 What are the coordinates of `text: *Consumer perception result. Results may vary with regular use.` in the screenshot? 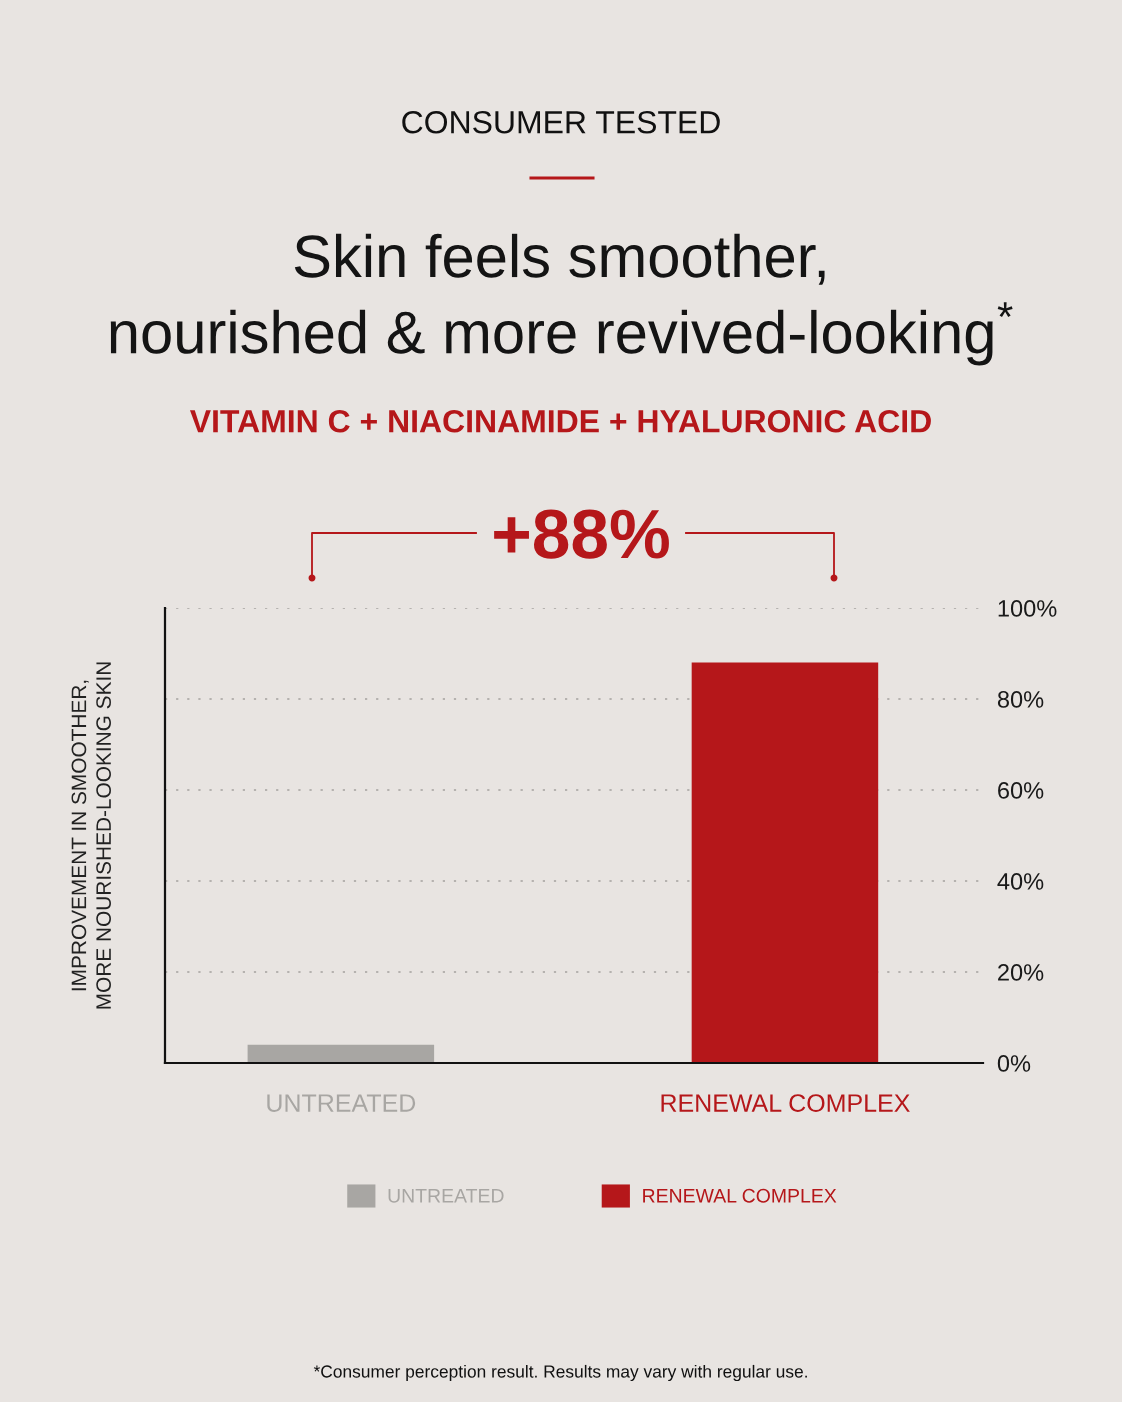 It's located at (560, 1373).